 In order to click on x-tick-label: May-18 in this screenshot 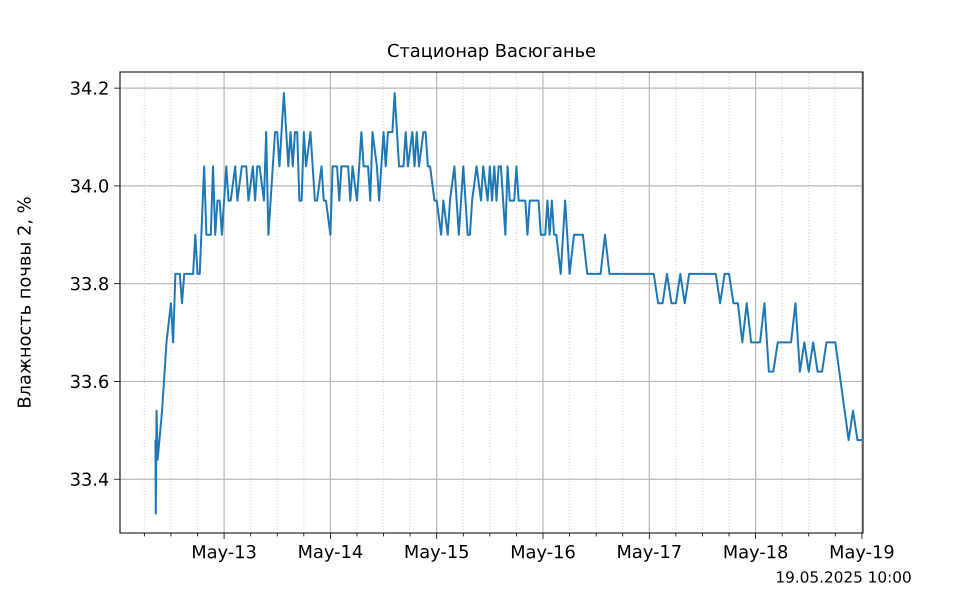, I will do `click(756, 553)`.